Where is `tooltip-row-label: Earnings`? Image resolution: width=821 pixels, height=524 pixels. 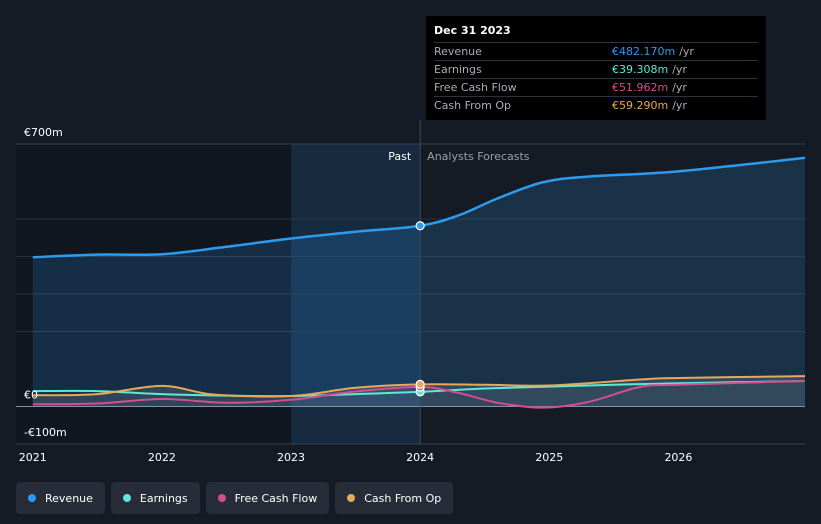 tooltip-row-label: Earnings is located at coordinates (458, 69).